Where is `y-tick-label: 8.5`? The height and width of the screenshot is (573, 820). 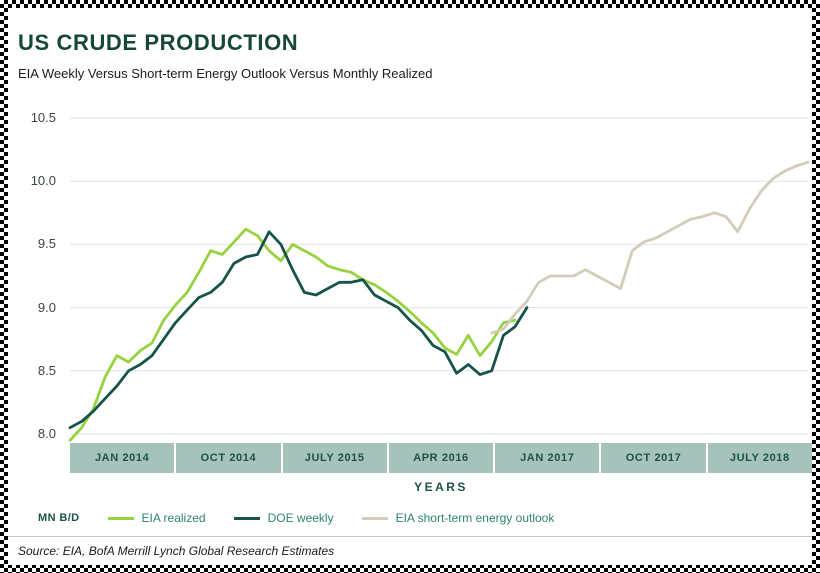 y-tick-label: 8.5 is located at coordinates (46, 370).